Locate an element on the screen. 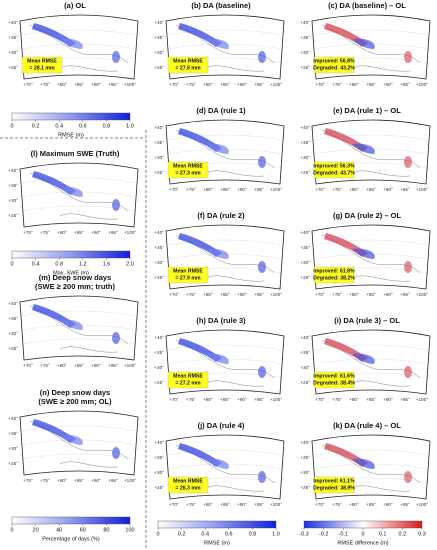 The image size is (437, 550). panel-title: (n) Deep snow days is located at coordinates (75, 392).